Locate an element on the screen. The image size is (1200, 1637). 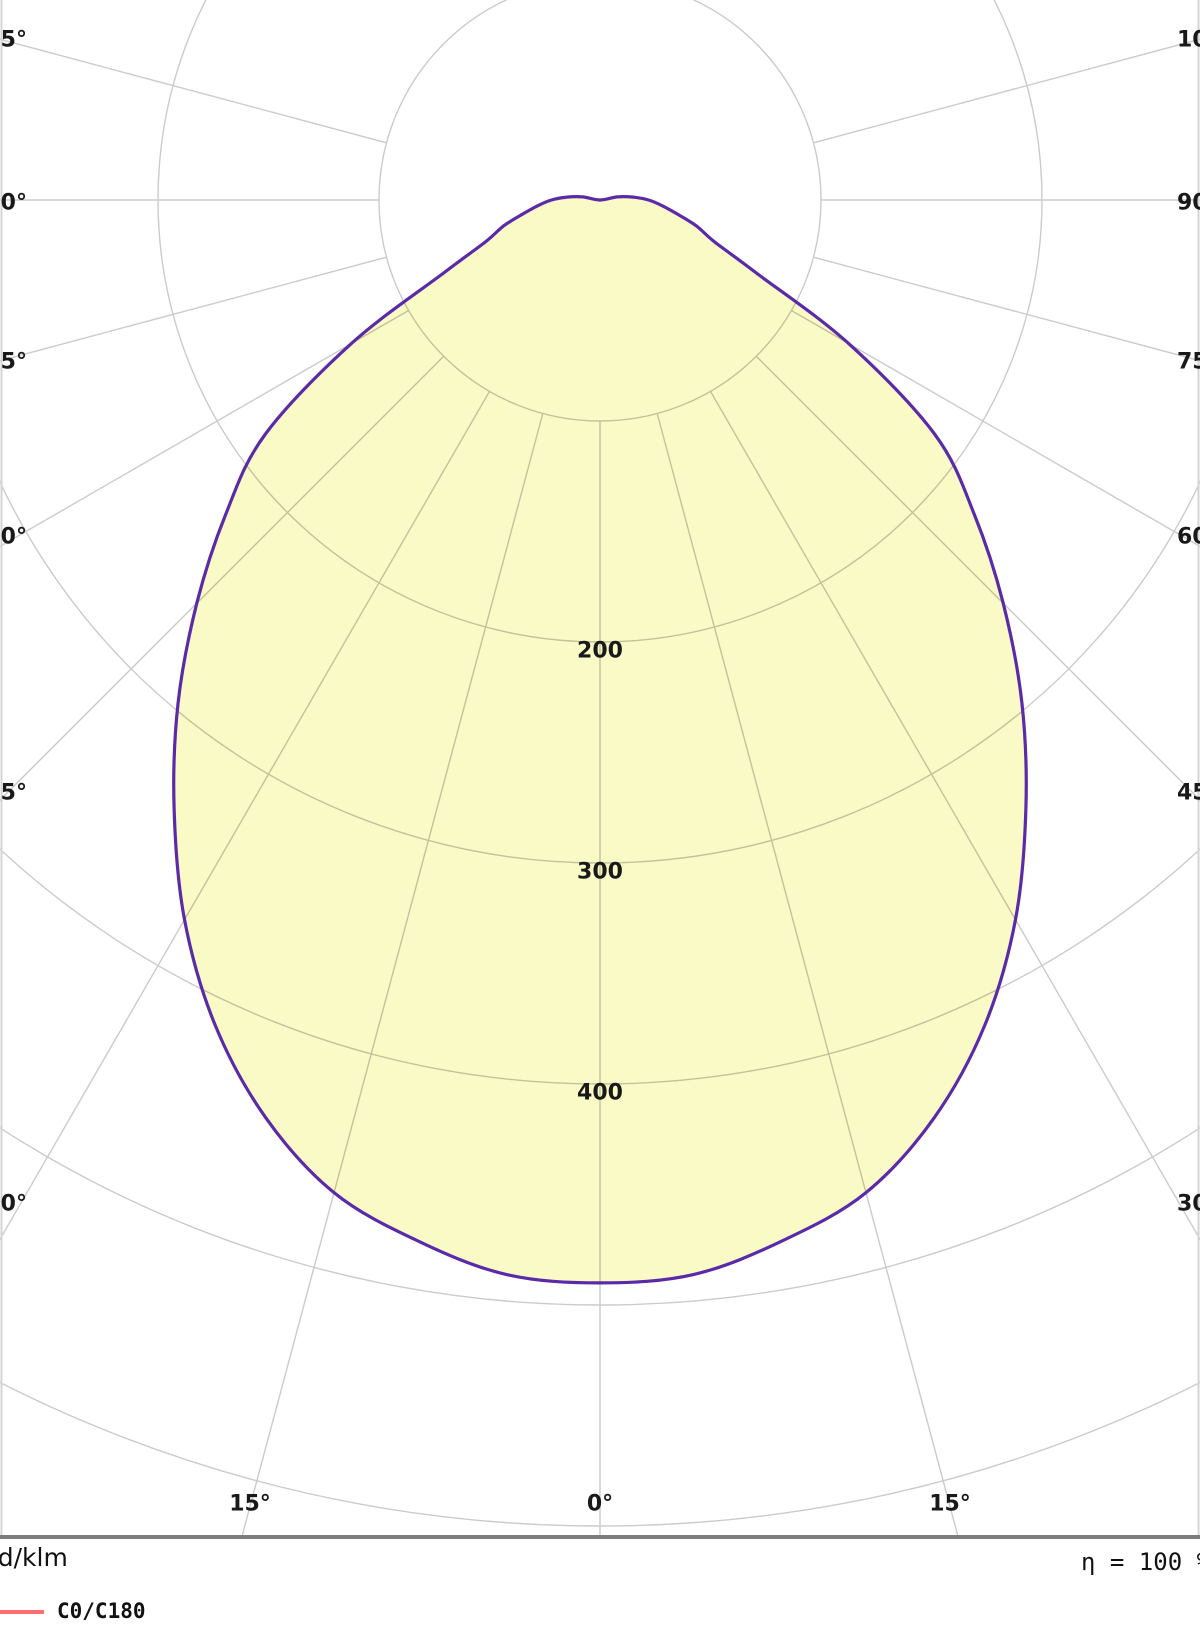
angle-tick-label-left: 30° is located at coordinates (13, 1204).